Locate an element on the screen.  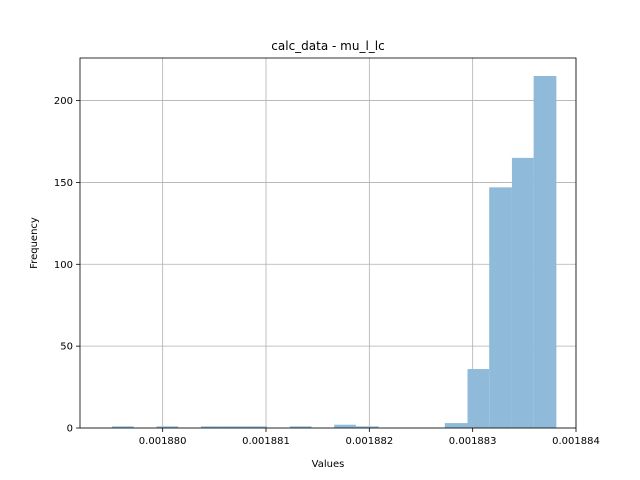
y-tick-label-3: 150 is located at coordinates (63, 183).